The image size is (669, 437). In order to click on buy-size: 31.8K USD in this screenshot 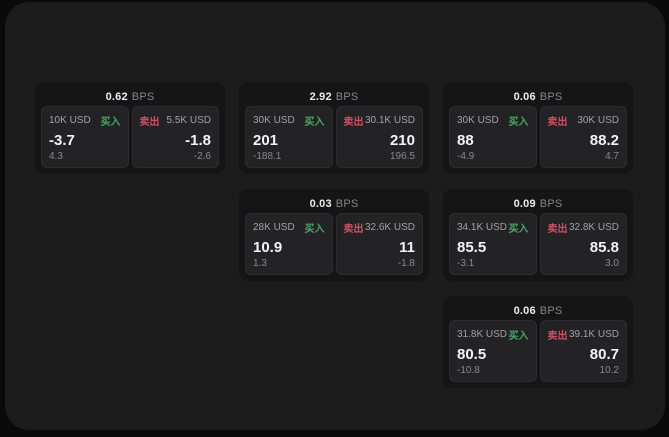, I will do `click(482, 334)`.